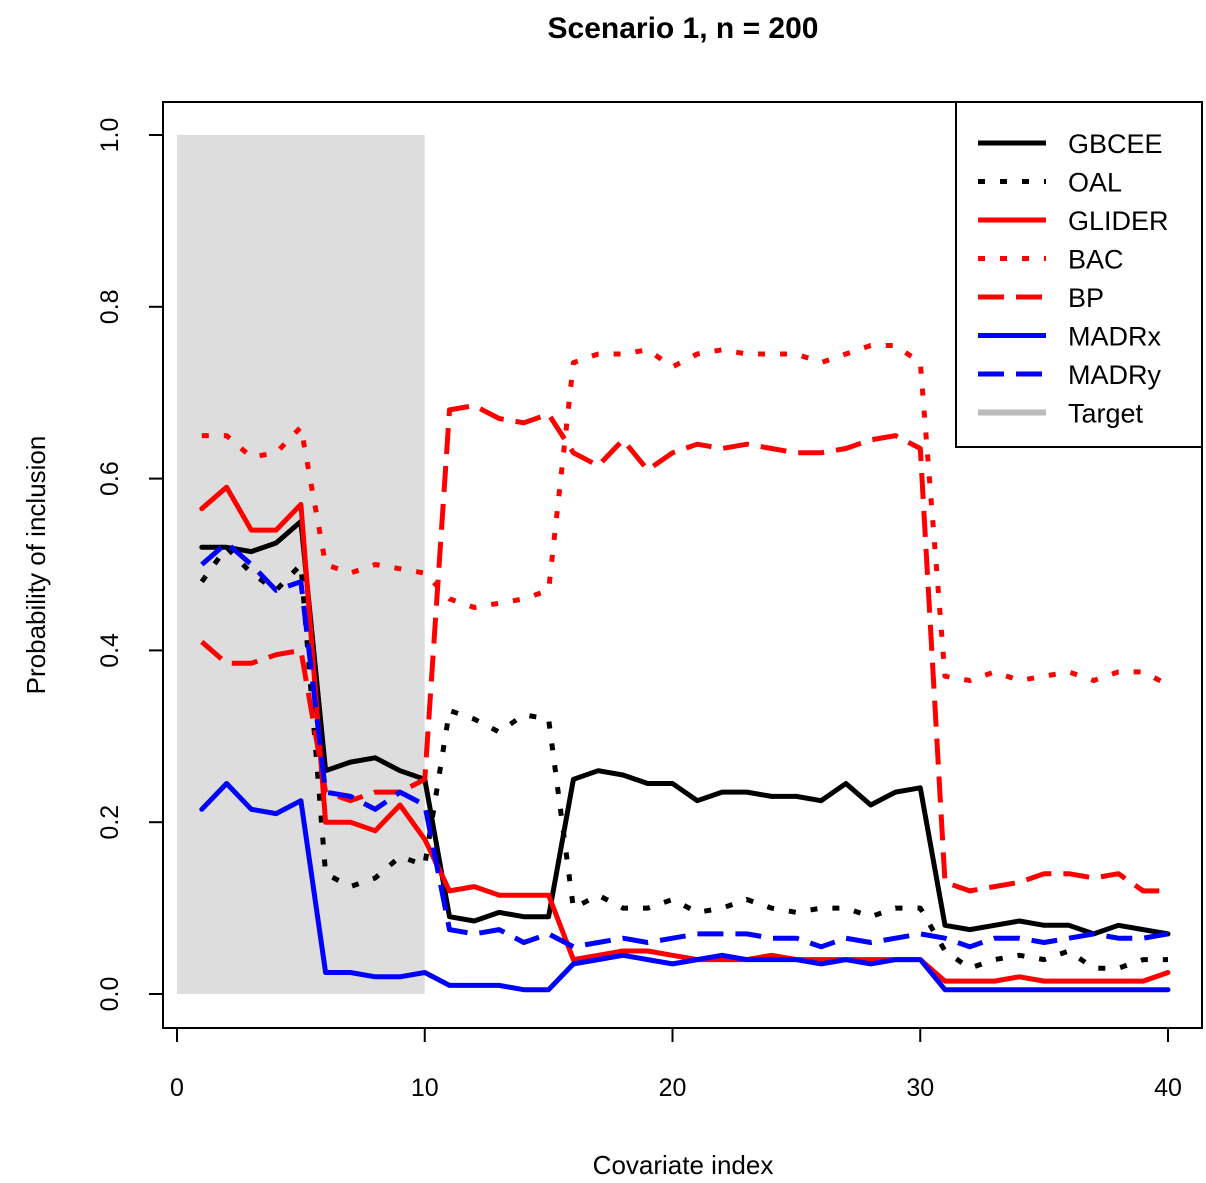 This screenshot has width=1206, height=1183. Describe the element at coordinates (683, 1165) in the screenshot. I see `x-axis-label: Covariate index` at that location.